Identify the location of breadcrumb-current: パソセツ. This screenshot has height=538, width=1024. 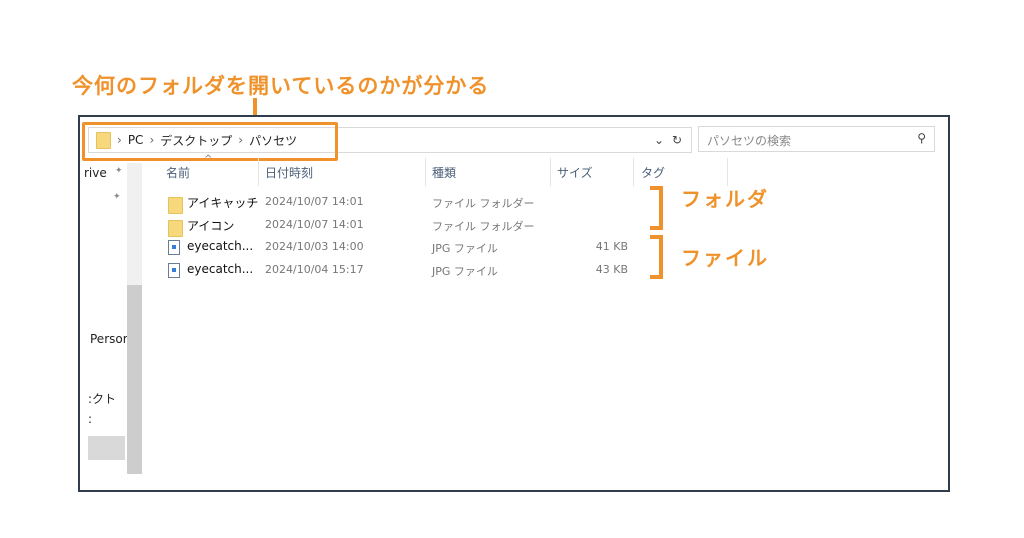
(273, 140).